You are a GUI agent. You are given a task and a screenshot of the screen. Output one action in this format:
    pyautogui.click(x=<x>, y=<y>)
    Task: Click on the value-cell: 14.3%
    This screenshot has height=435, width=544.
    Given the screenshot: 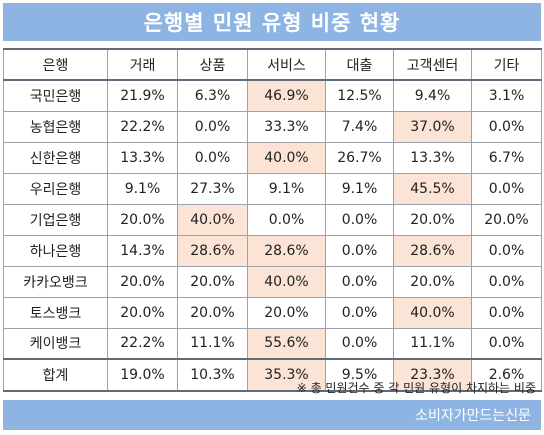 What is the action you would take?
    pyautogui.click(x=142, y=250)
    